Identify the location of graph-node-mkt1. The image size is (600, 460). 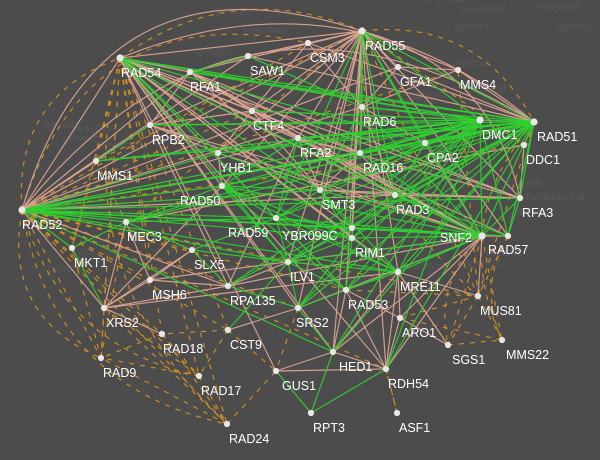
(72, 248).